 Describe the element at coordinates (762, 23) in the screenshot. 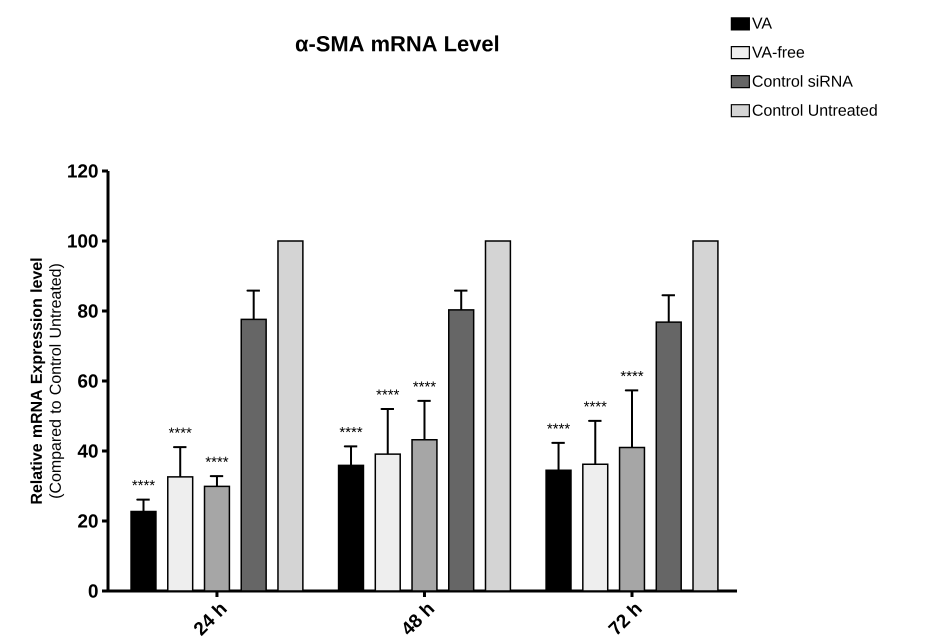

I see `legend-label: VA` at that location.